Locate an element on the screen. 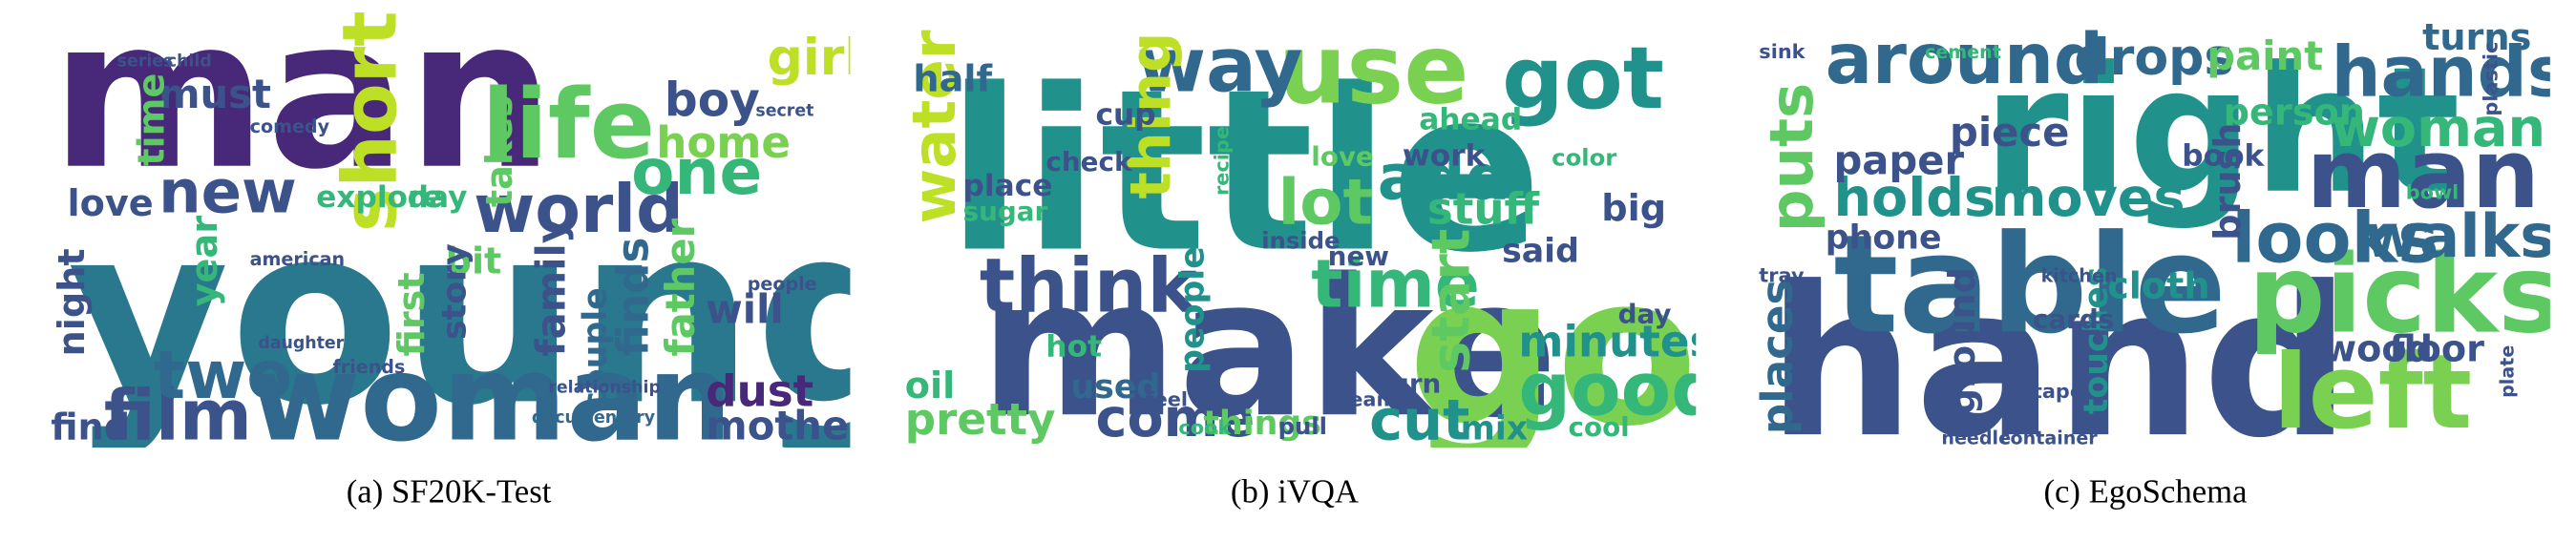 This screenshot has width=2576, height=542. word: plate is located at coordinates (2508, 371).